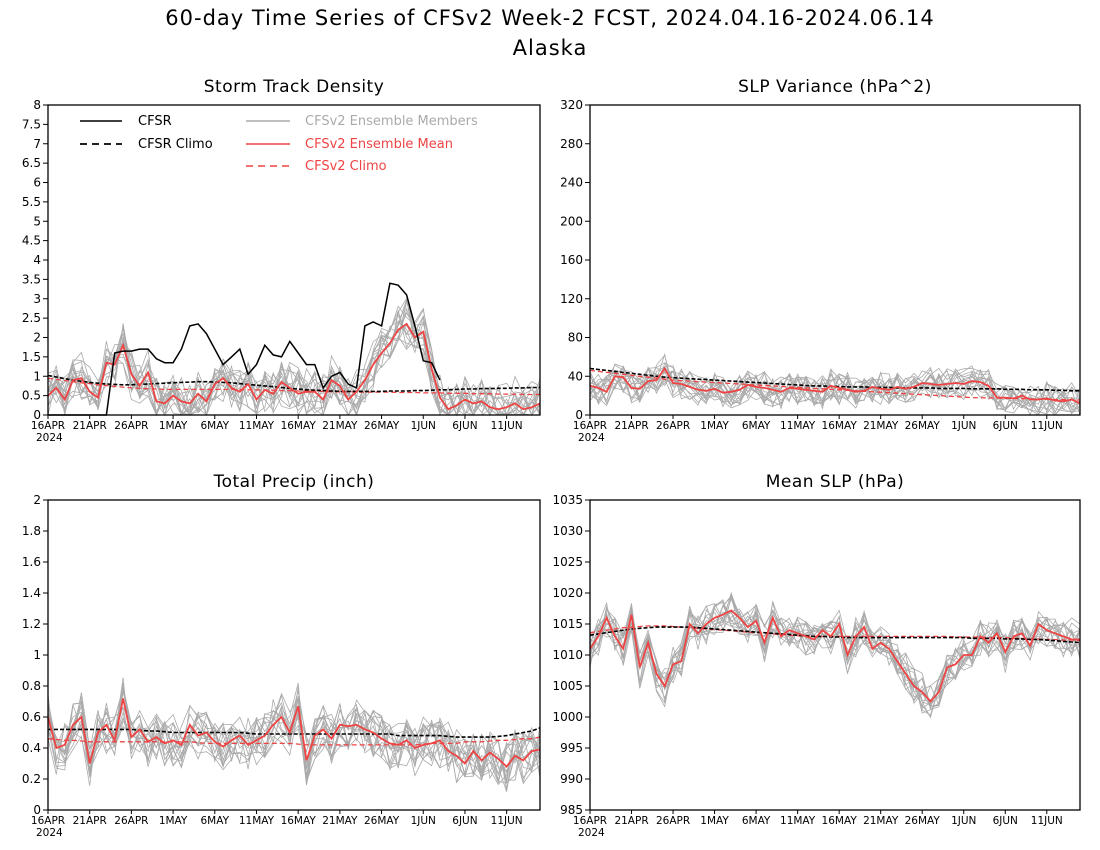 The image size is (1100, 850). What do you see at coordinates (31, 717) in the screenshot?
I see `y-tick-label: 0.6` at bounding box center [31, 717].